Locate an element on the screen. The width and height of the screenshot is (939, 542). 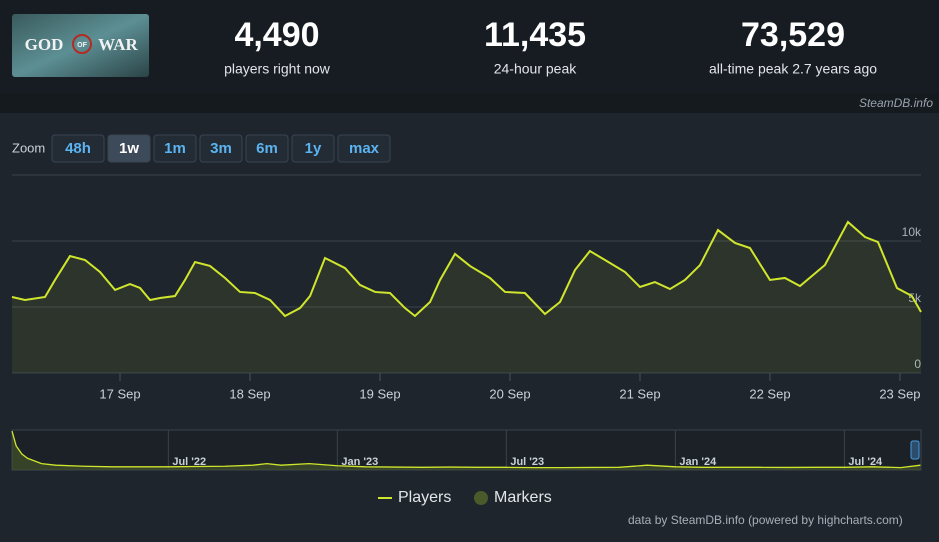
zoom-button-label: 3m is located at coordinates (221, 148).